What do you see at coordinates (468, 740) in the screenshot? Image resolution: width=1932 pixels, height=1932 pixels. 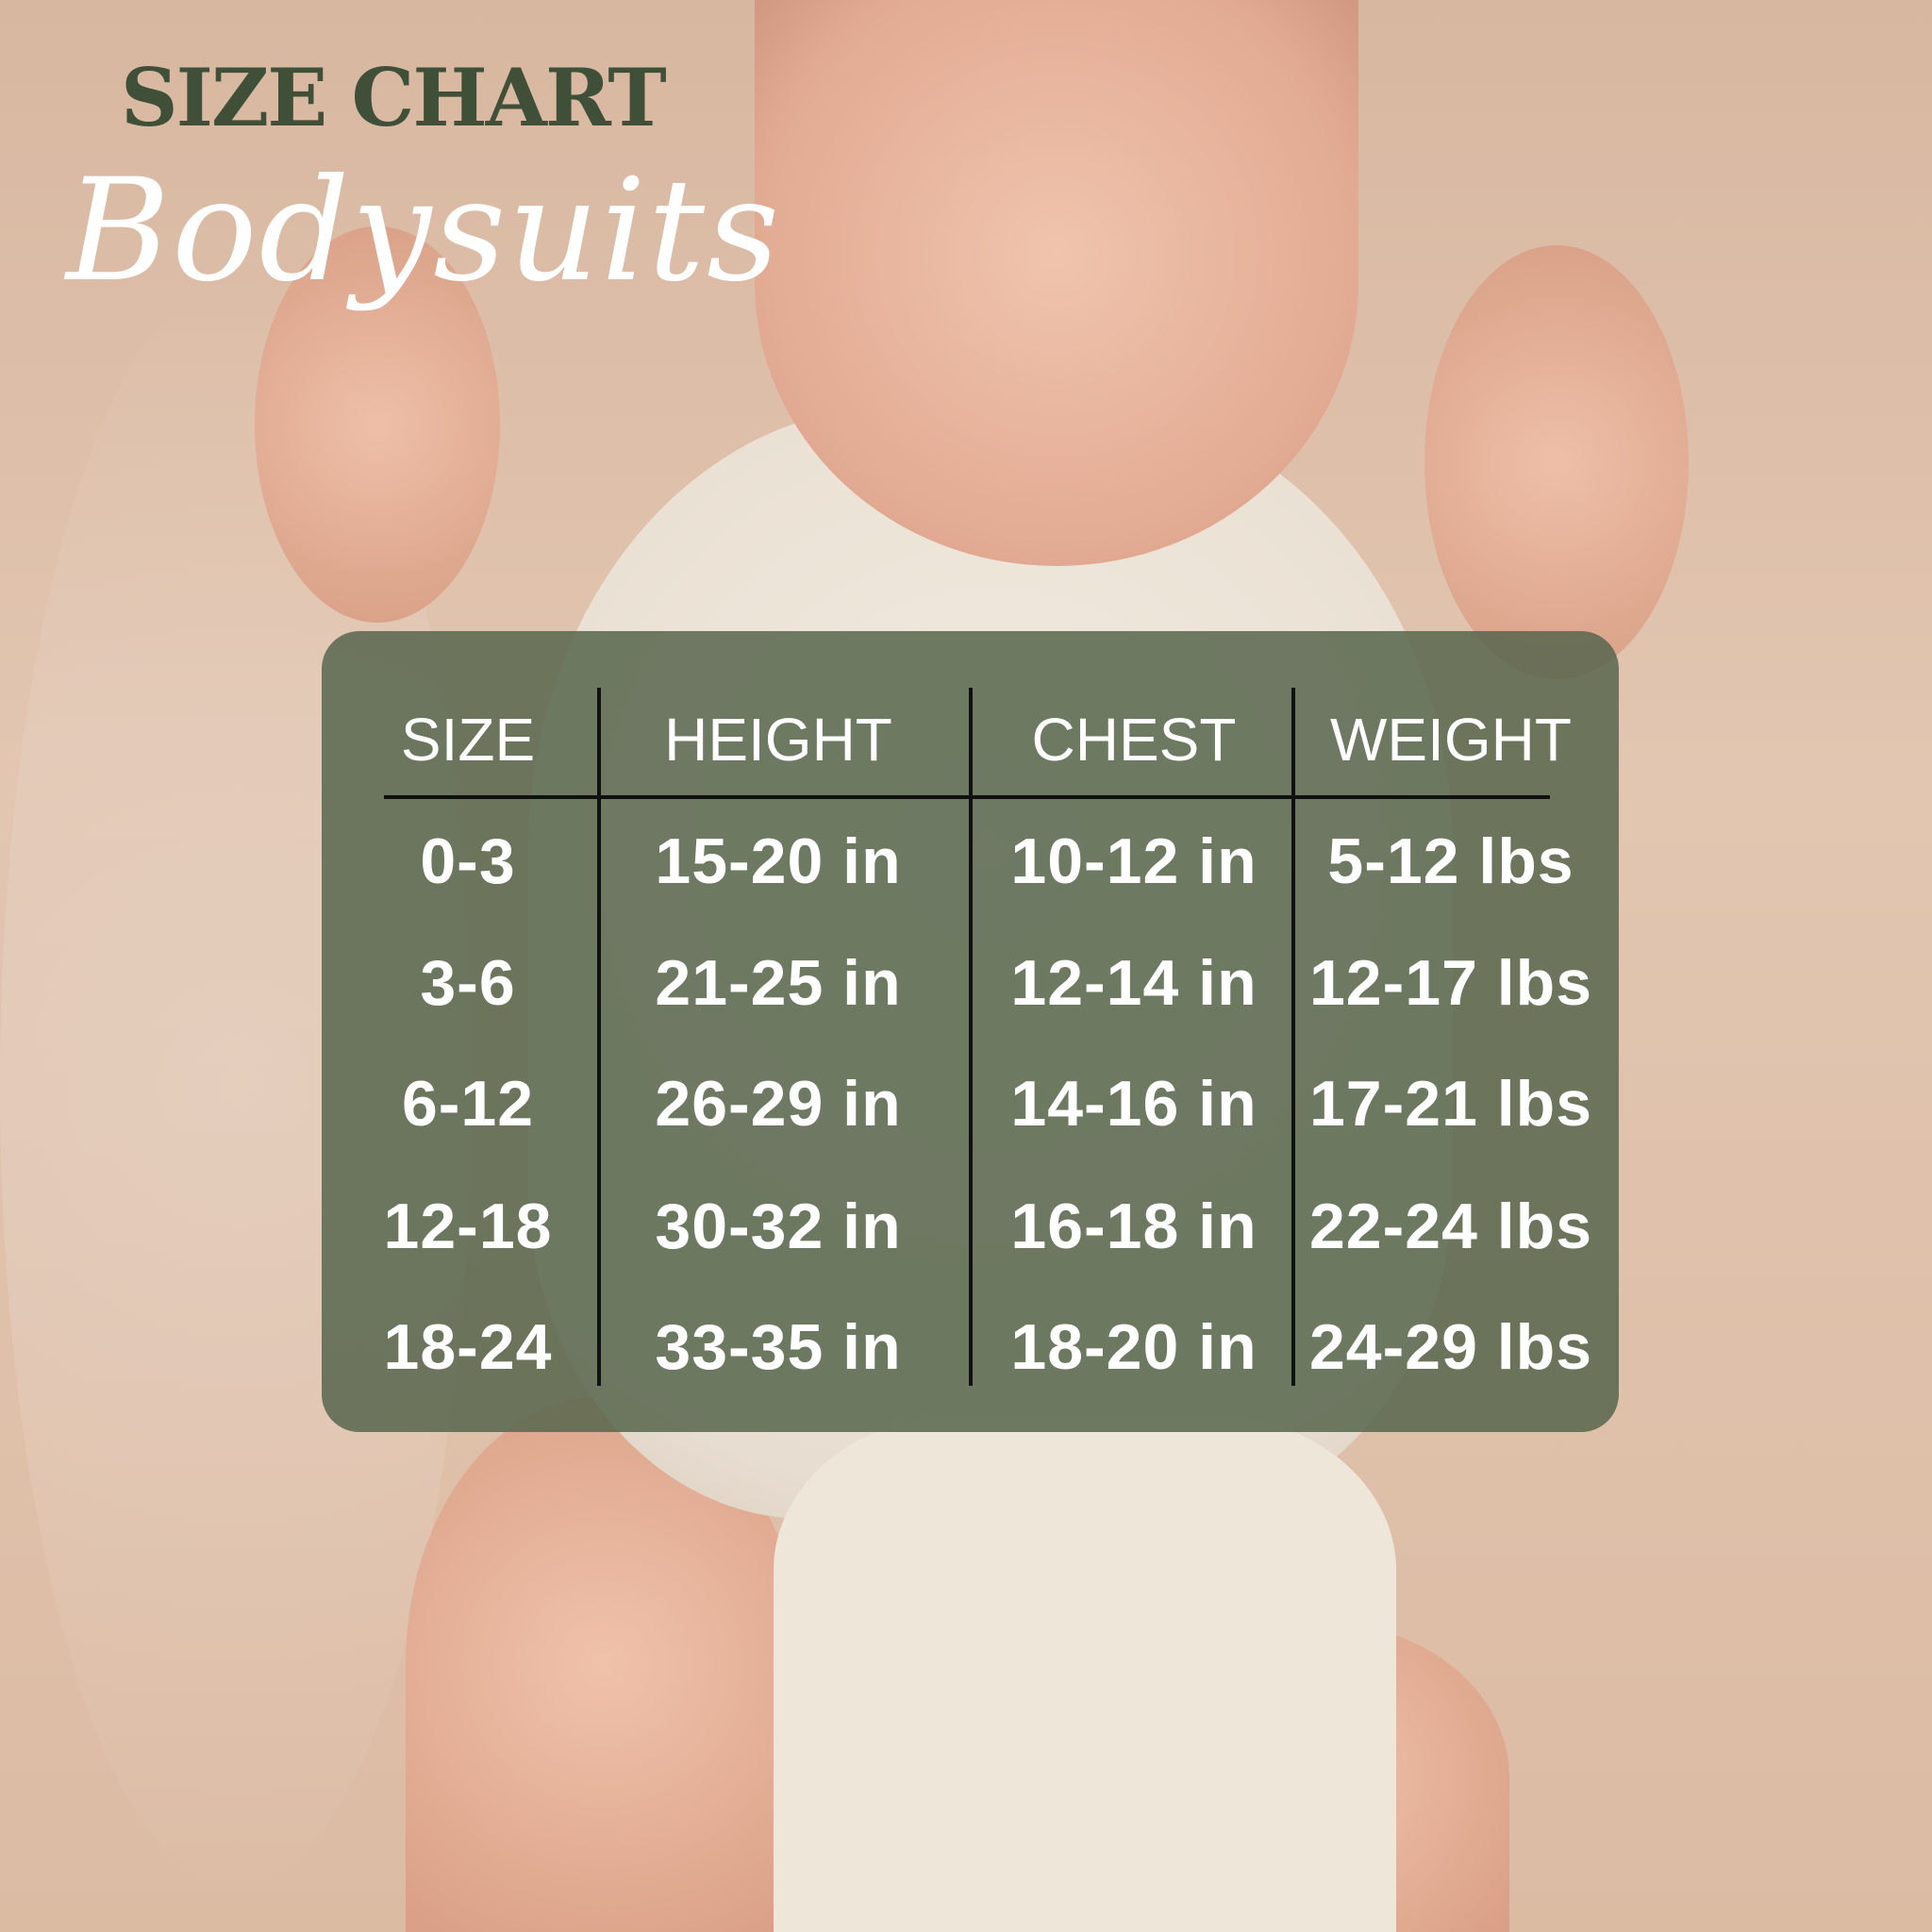 I see `column-header: SIZE` at bounding box center [468, 740].